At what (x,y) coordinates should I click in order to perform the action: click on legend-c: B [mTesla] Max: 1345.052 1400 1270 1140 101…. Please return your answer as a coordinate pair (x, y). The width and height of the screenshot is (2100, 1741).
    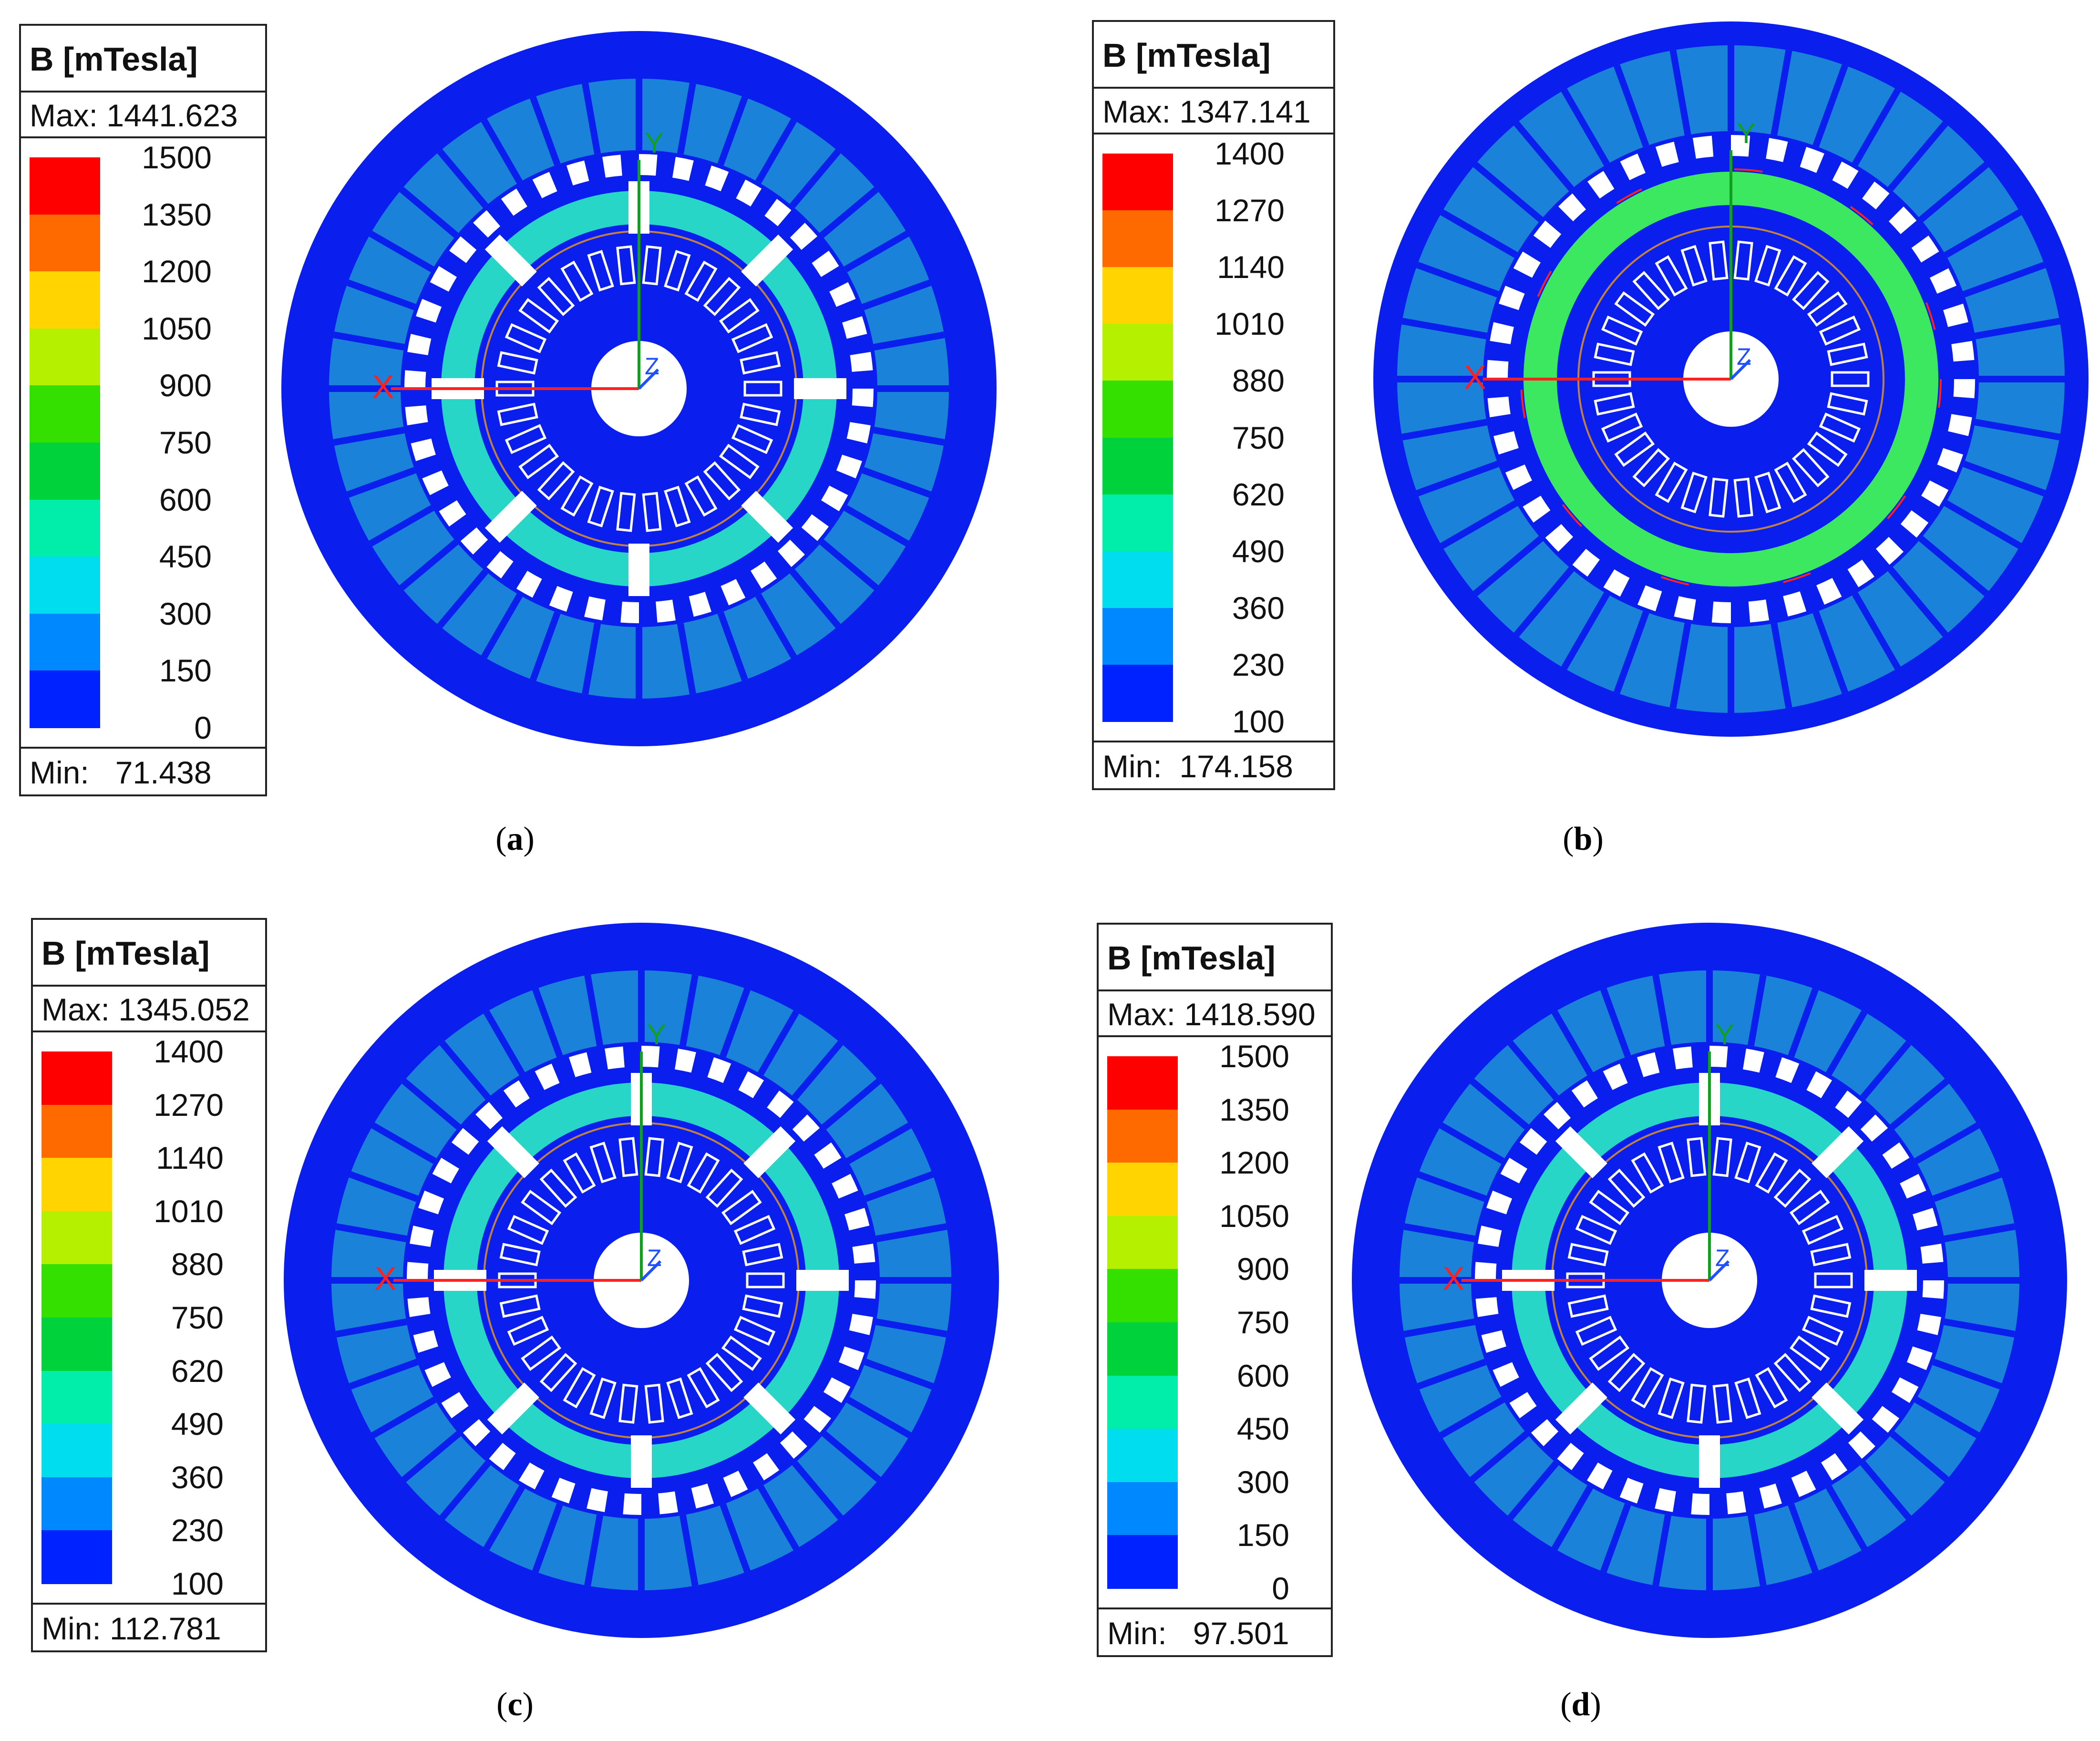
    Looking at the image, I should click on (149, 1285).